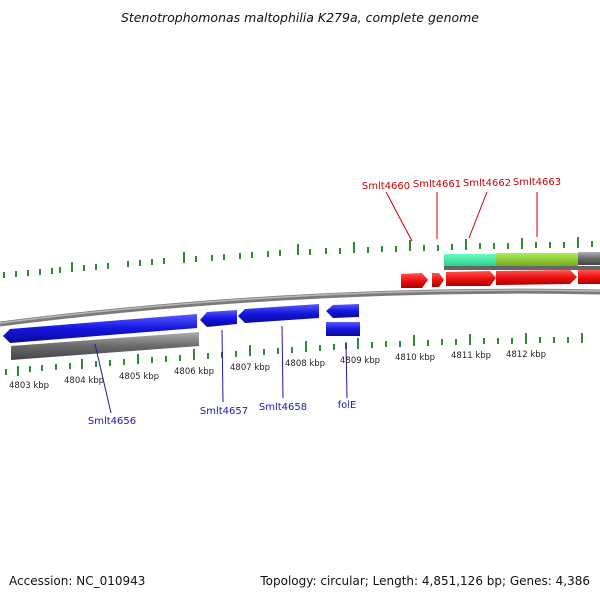 The image size is (600, 600). I want to click on gene-label-smlt4657: Smlt4657, so click(224, 411).